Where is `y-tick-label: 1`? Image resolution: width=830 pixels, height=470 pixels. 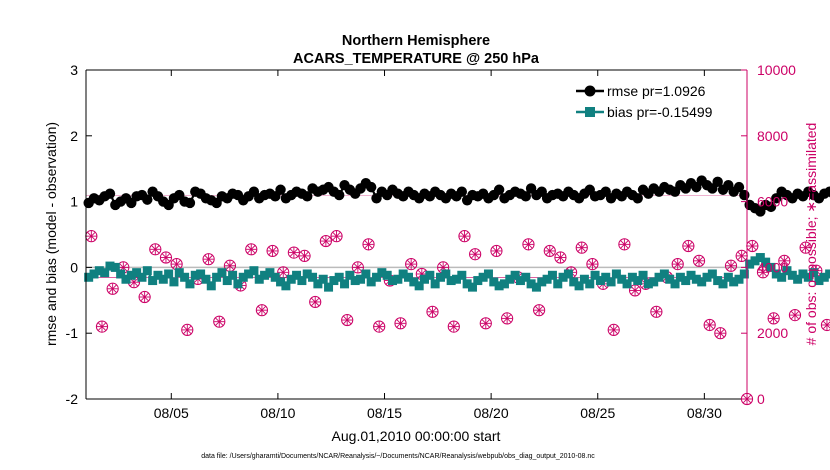
y-tick-label: 1 is located at coordinates (74, 202).